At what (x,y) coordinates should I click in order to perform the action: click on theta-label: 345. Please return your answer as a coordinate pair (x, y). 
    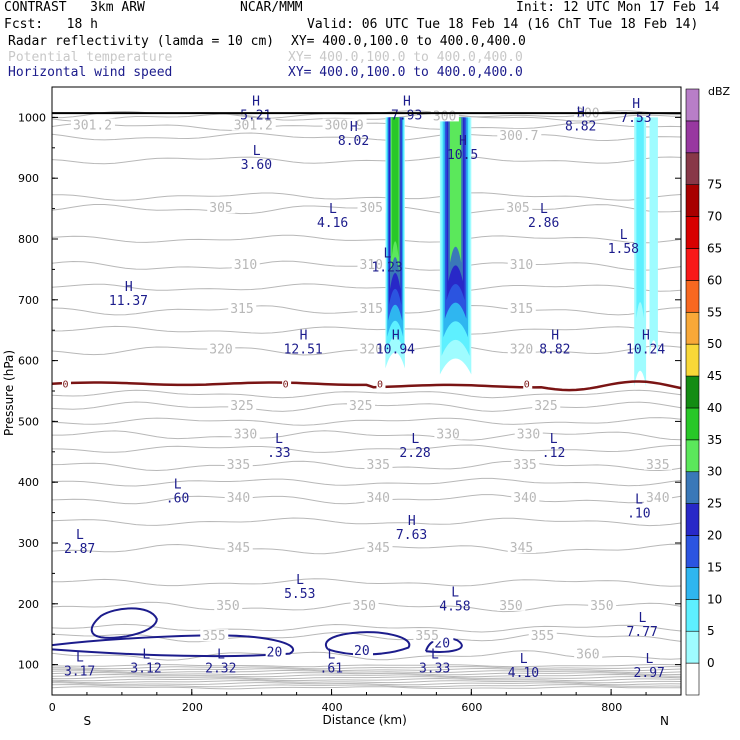
    Looking at the image, I should click on (238, 548).